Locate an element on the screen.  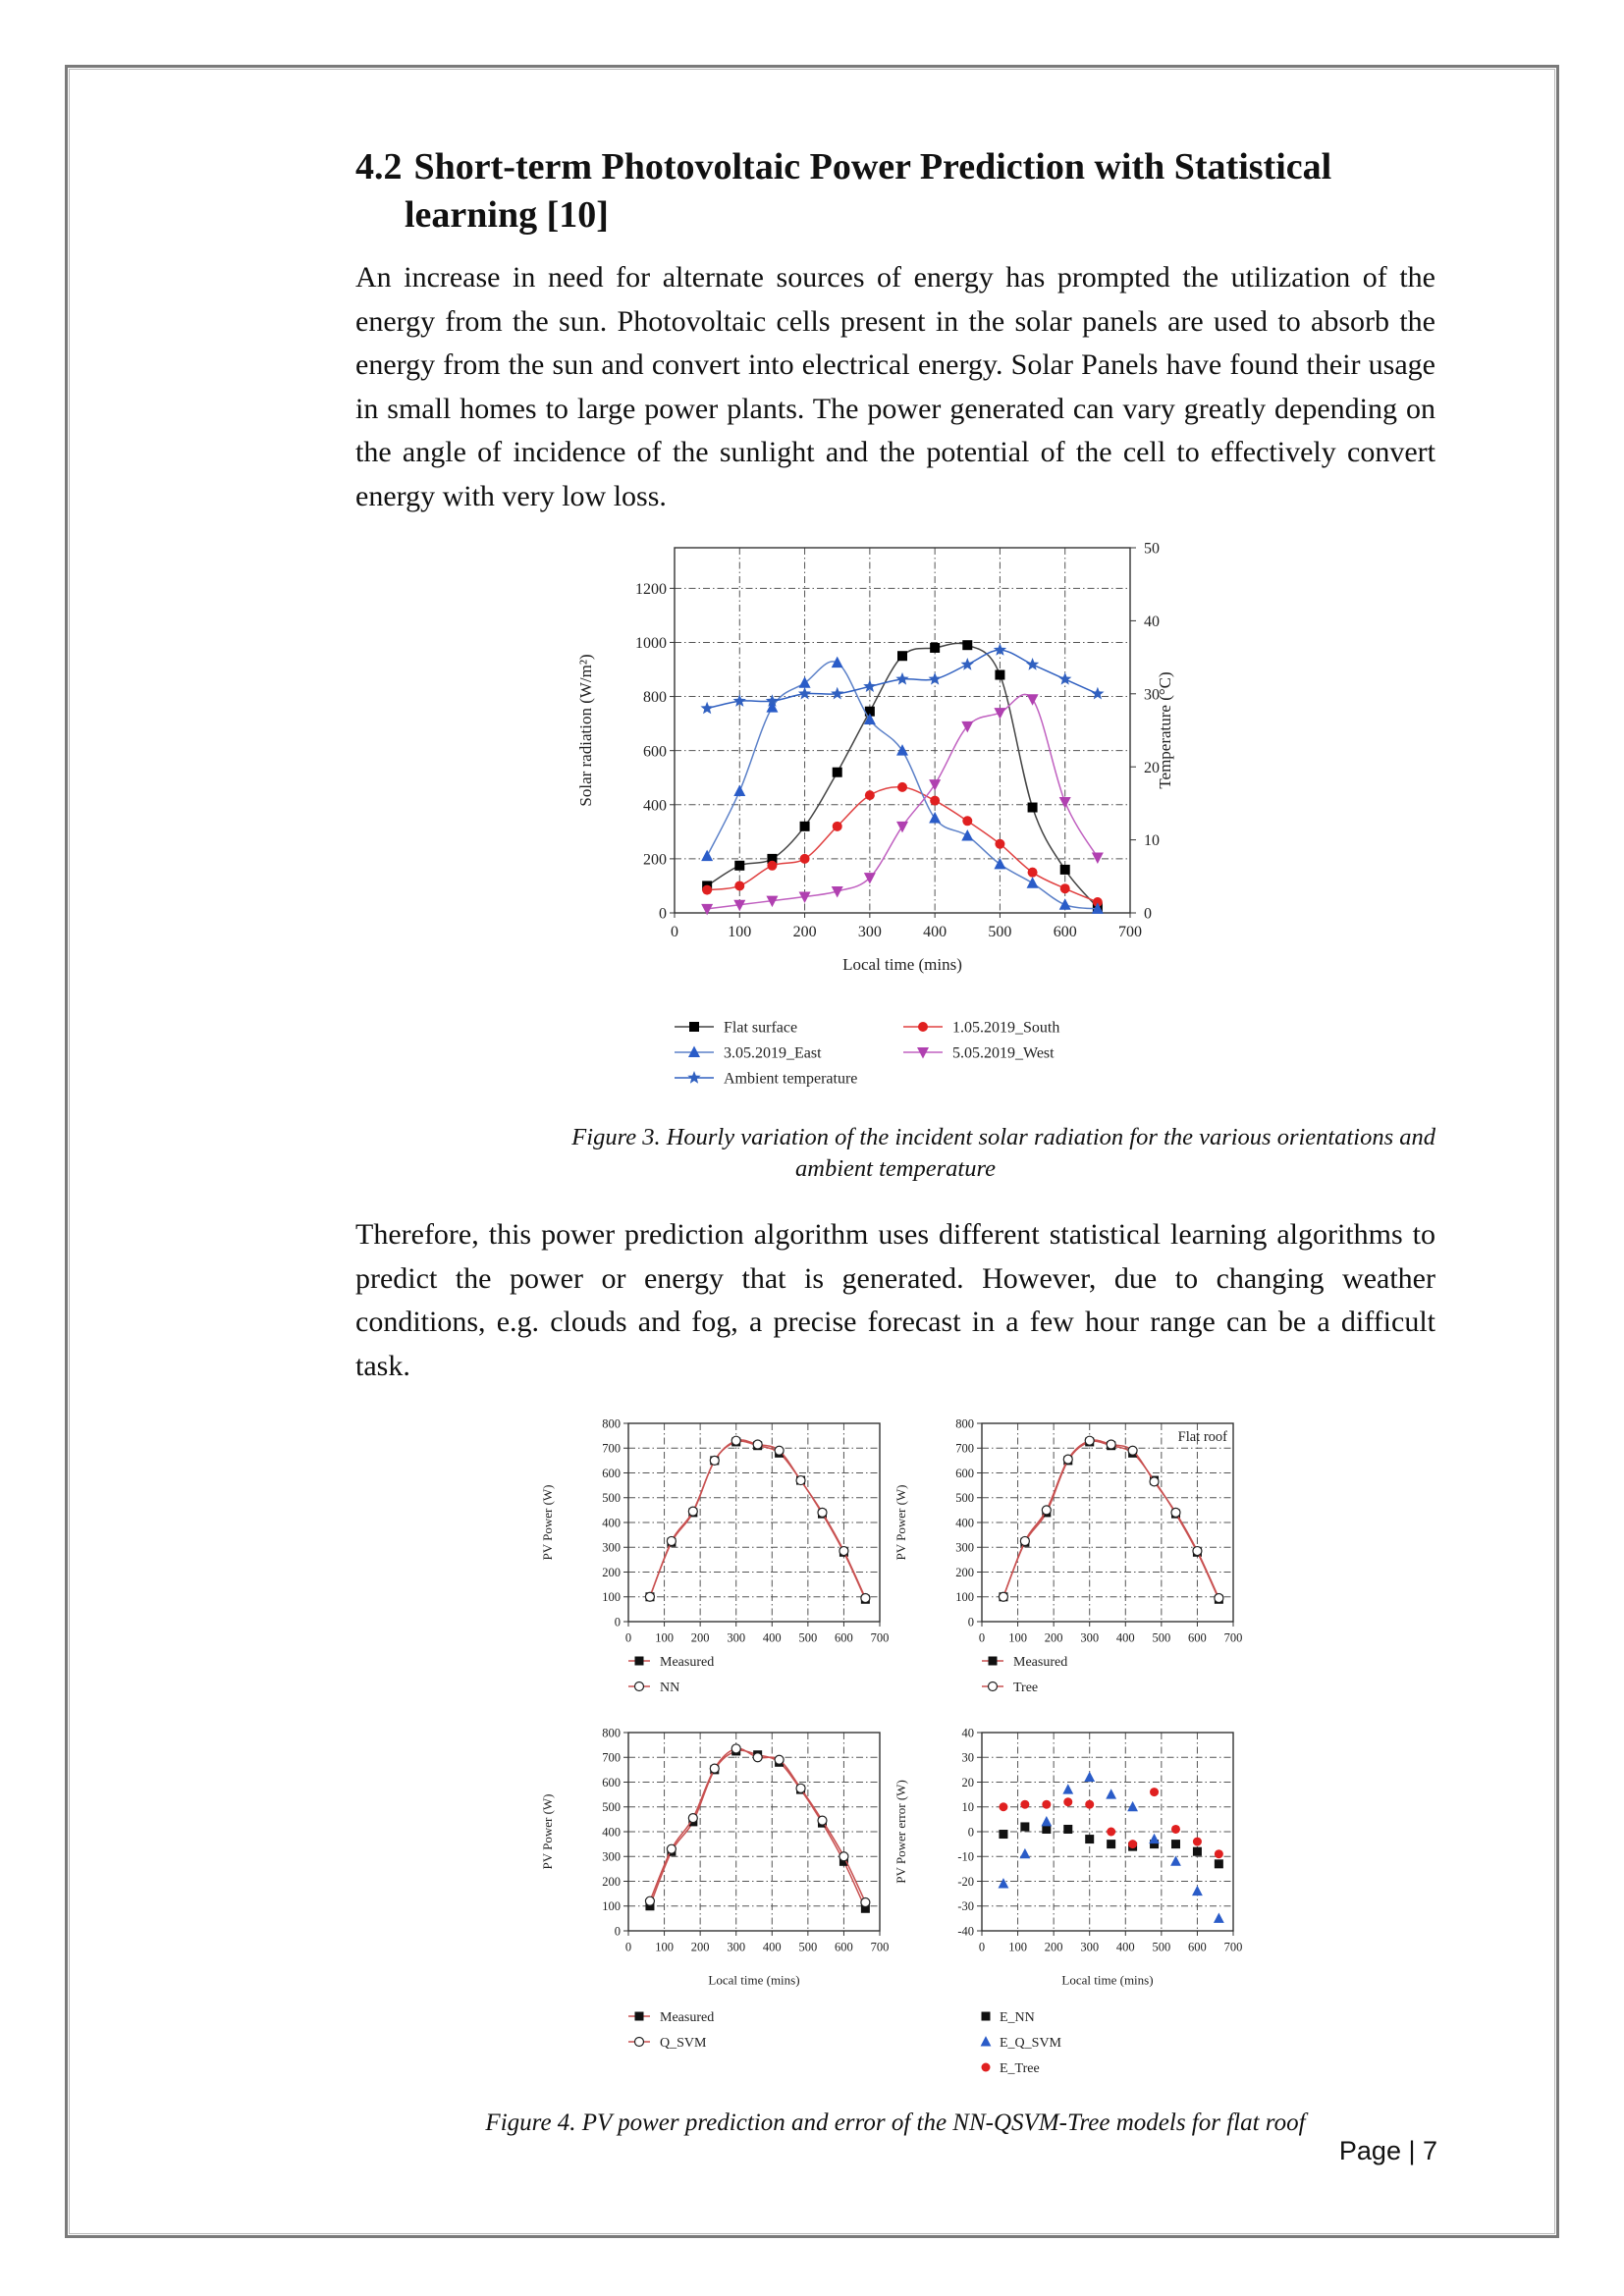
y2-tick-label: 50 is located at coordinates (1152, 549).